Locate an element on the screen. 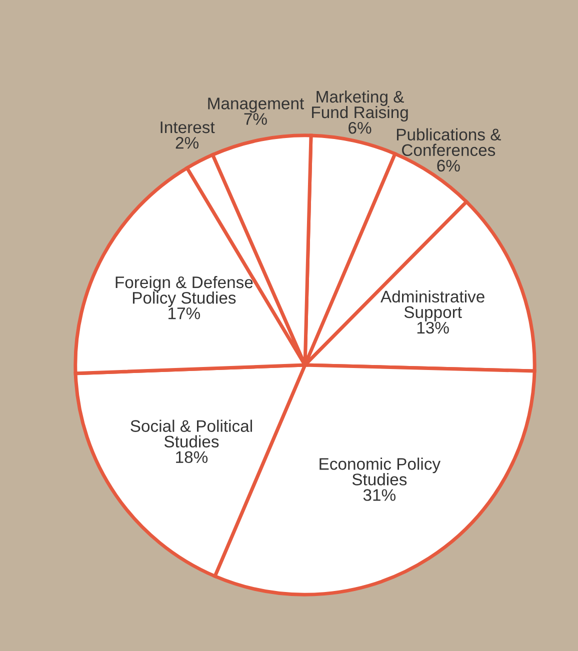 The height and width of the screenshot is (651, 578). slice-label: Publications & Conferences is located at coordinates (448, 142).